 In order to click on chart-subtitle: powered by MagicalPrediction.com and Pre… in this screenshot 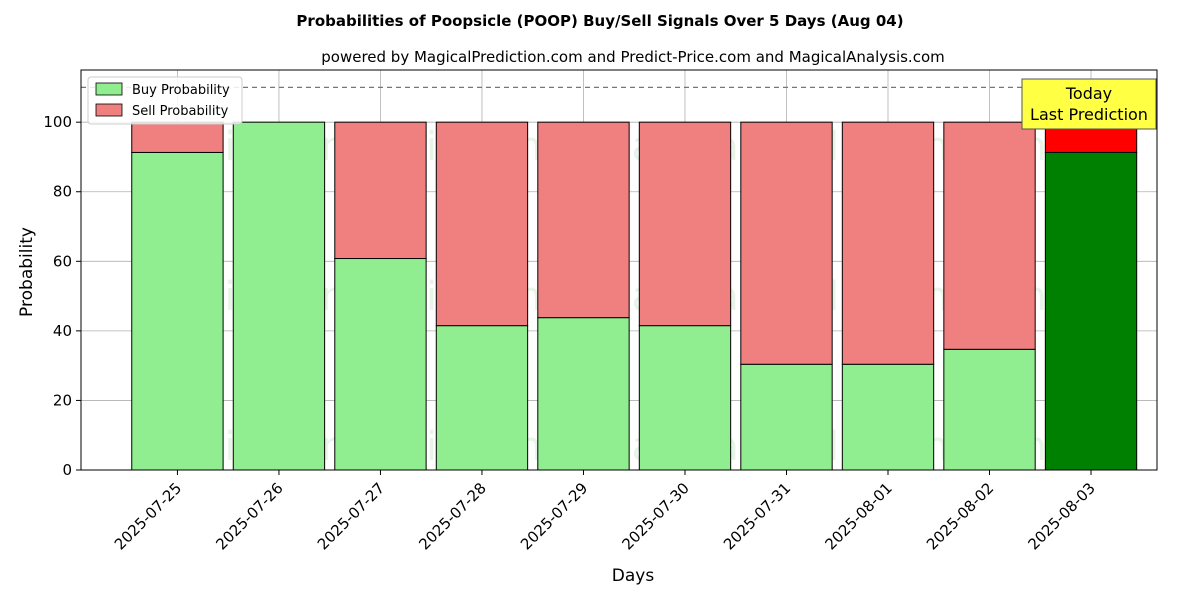, I will do `click(633, 57)`.